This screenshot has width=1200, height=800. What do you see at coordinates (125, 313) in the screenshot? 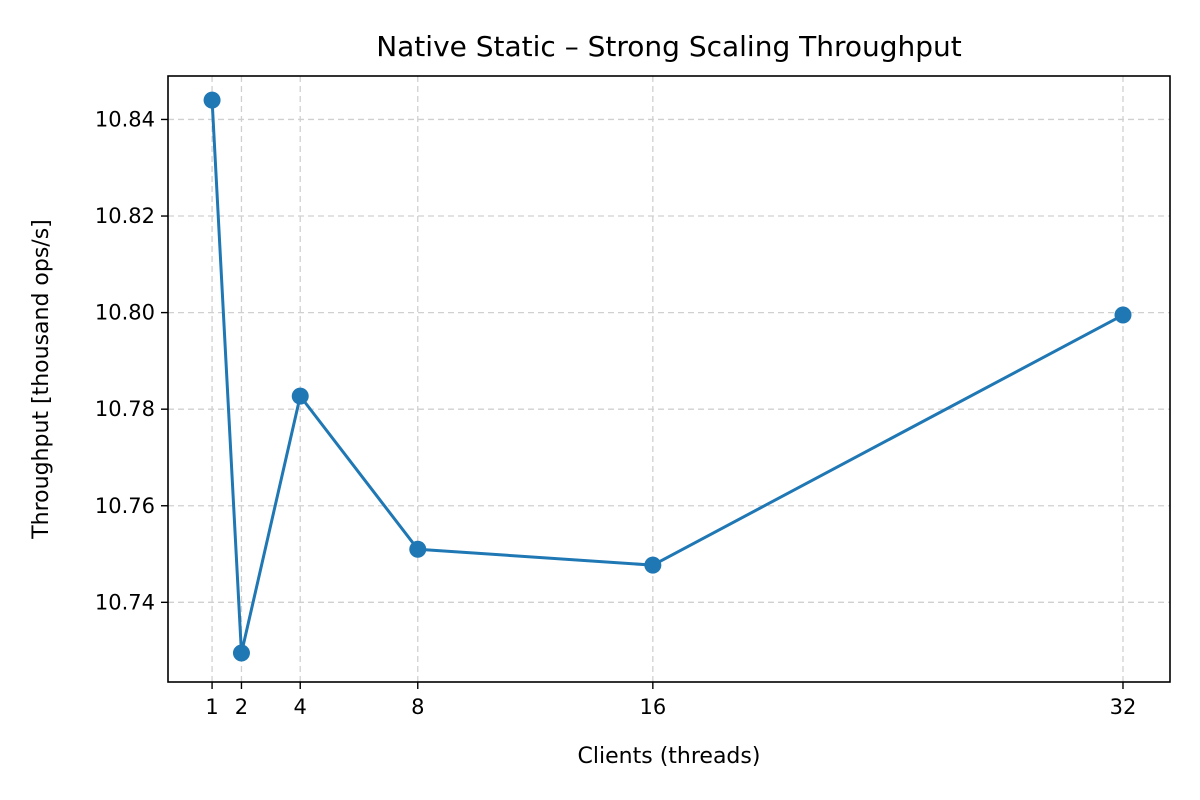
I see `y-tick-label: 10.80` at bounding box center [125, 313].